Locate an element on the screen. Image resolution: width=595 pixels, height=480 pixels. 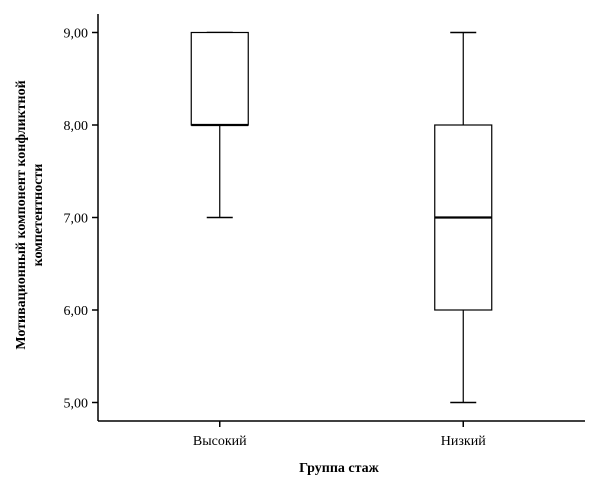
y-tick-label: 7,00 is located at coordinates (76, 219).